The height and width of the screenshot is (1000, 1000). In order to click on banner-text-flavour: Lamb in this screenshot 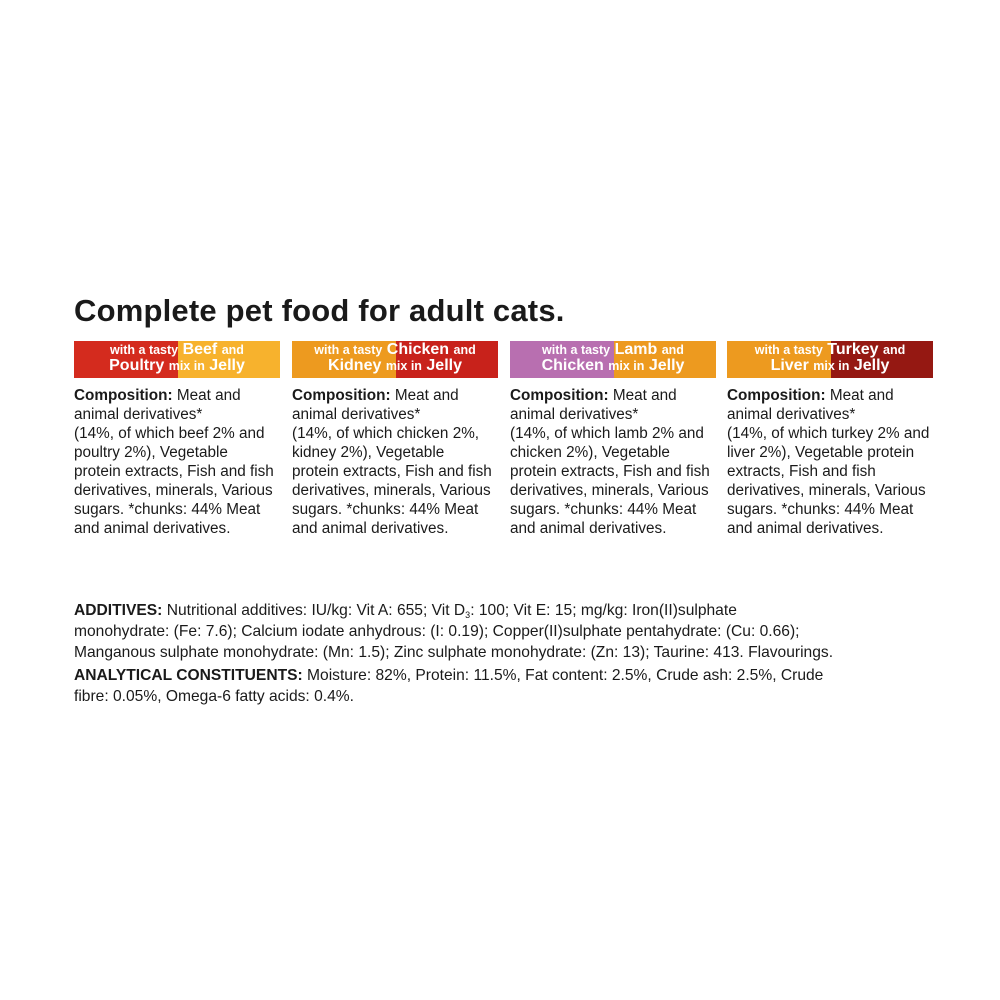, I will do `click(636, 349)`.